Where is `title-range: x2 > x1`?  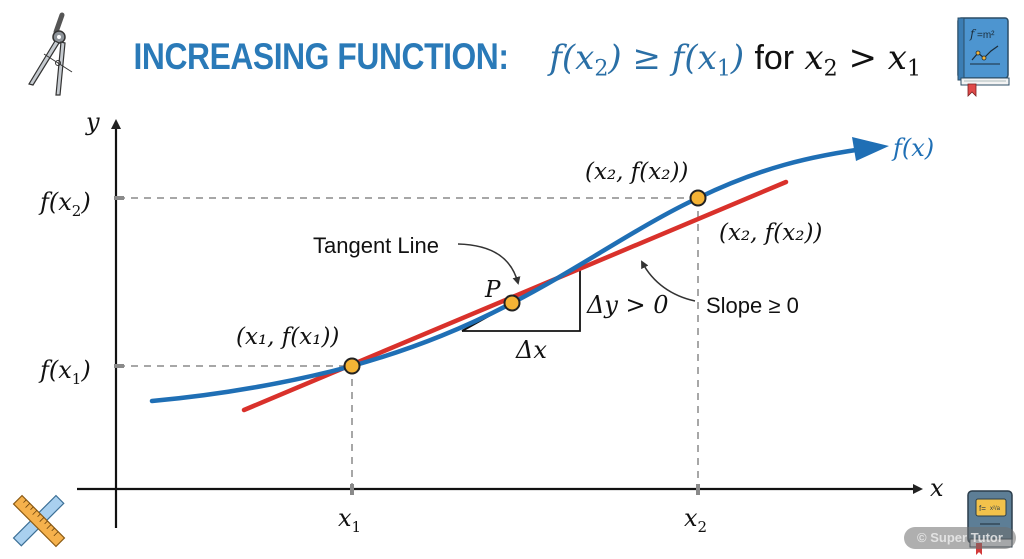 title-range: x2 > x1 is located at coordinates (862, 60).